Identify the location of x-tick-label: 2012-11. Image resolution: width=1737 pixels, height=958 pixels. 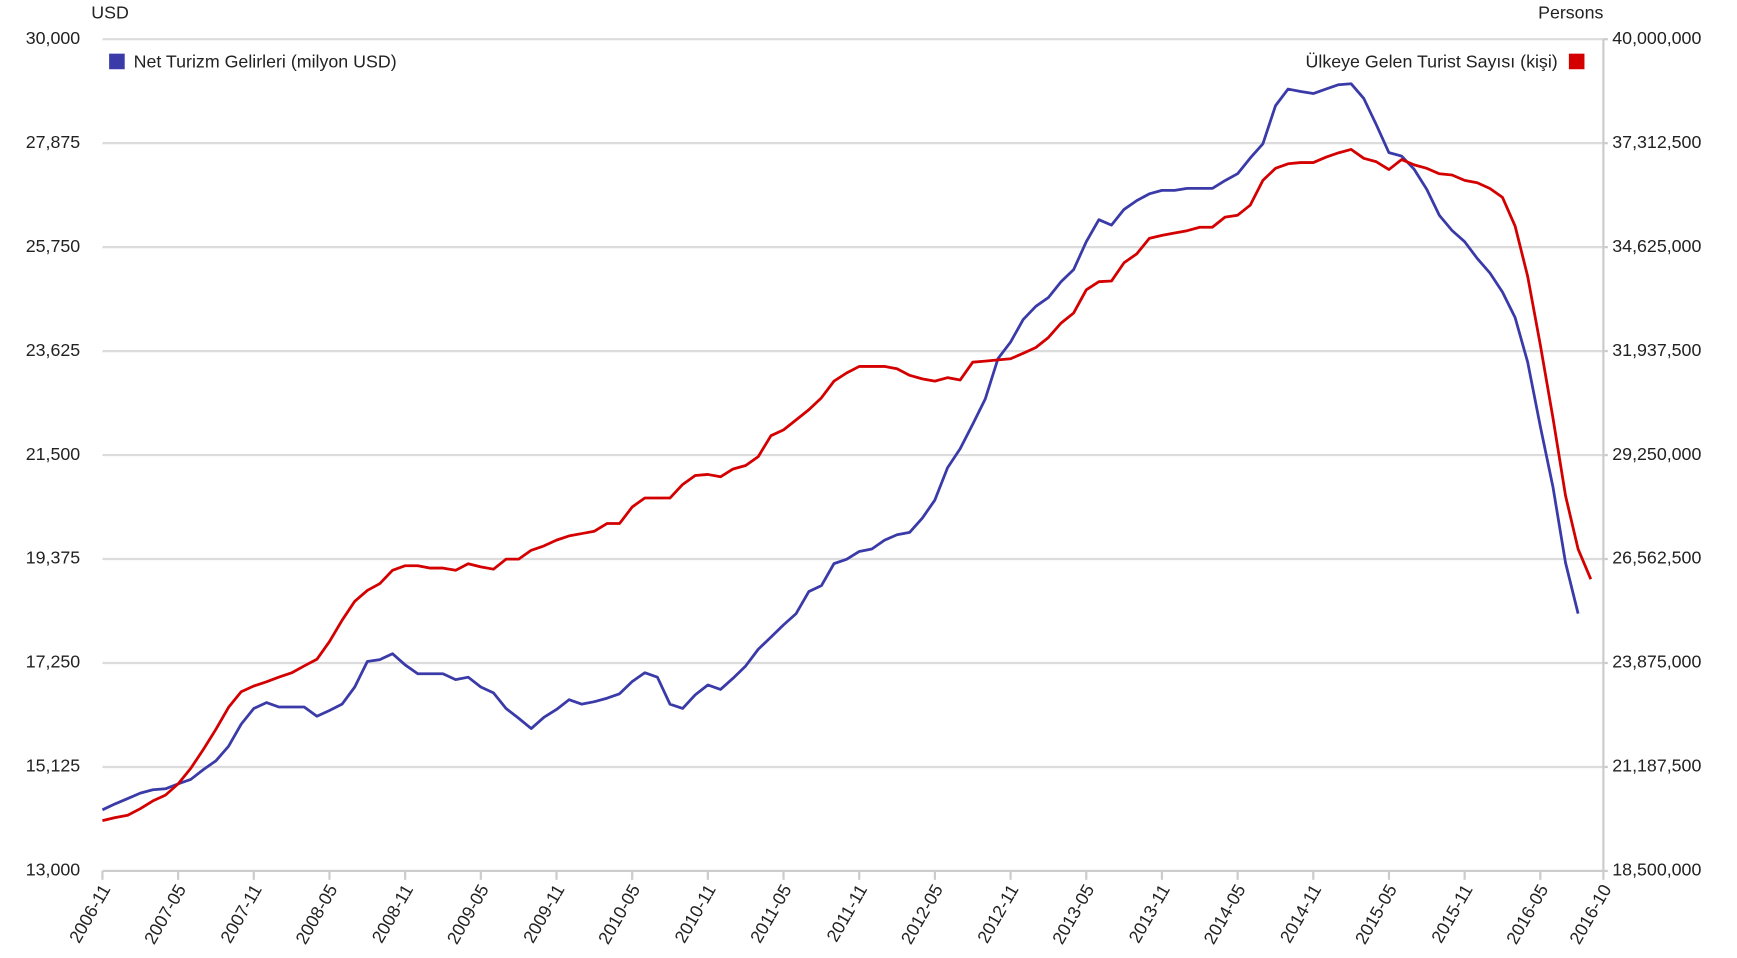
(997, 914).